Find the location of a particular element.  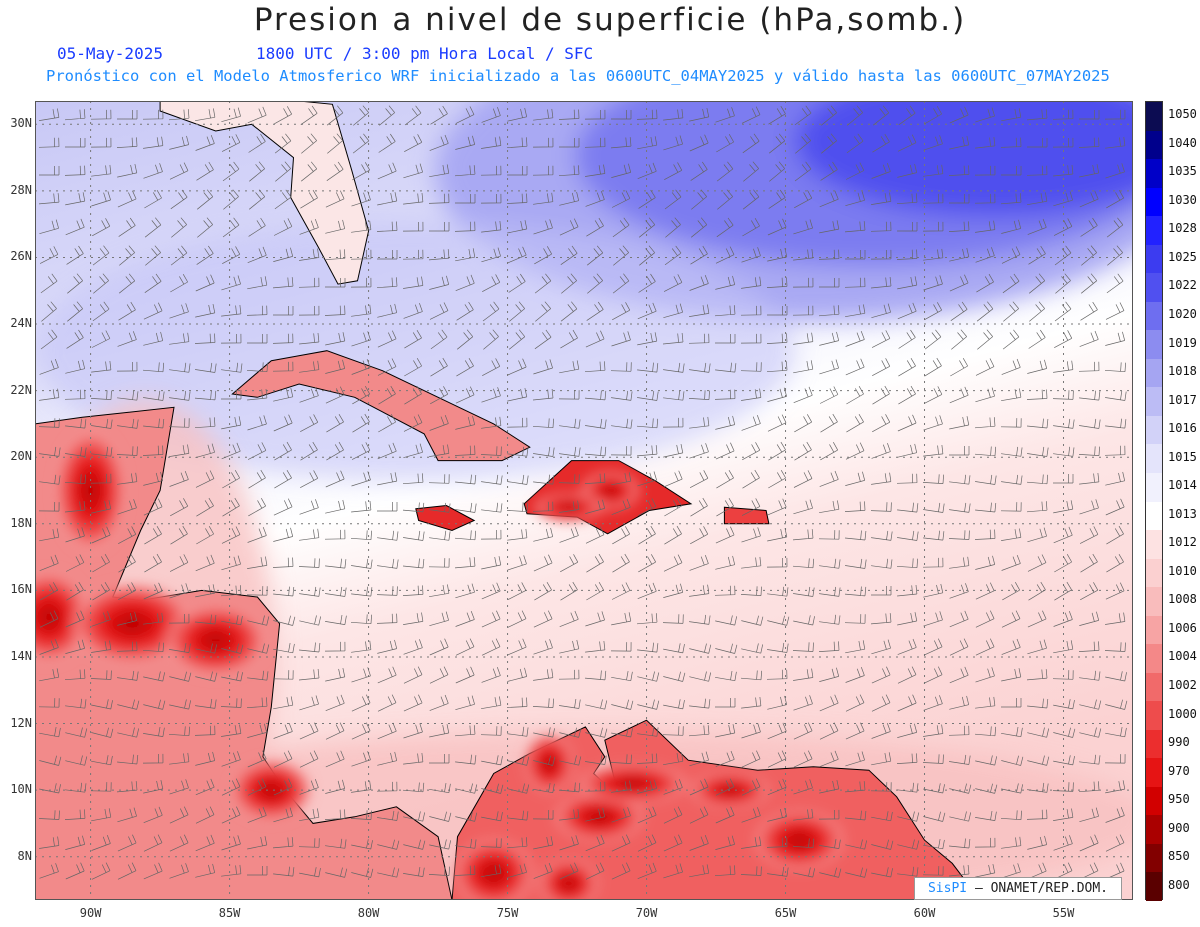

lon-label: 55W is located at coordinates (1063, 913).